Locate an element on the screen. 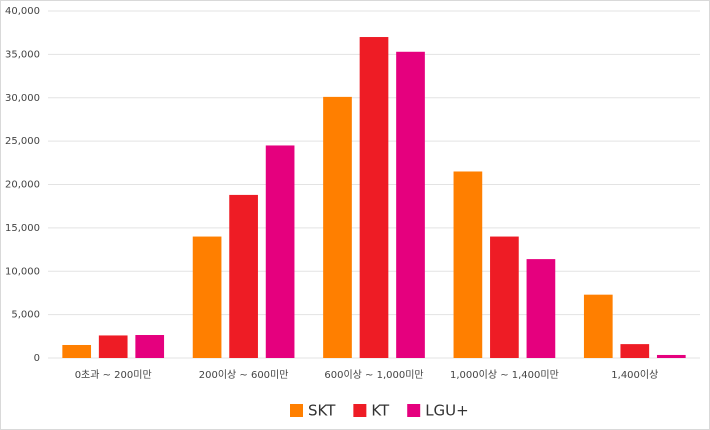  y-tick-label: 25,000 is located at coordinates (22, 141).